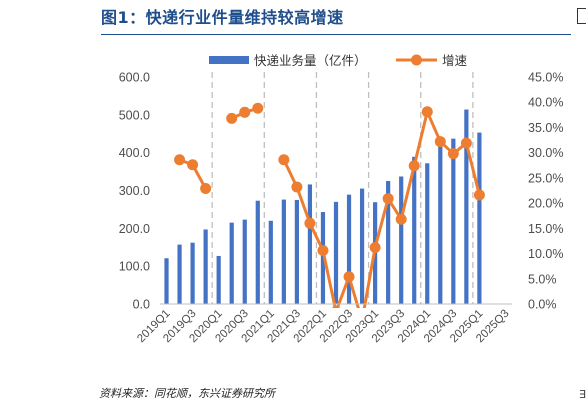 The width and height of the screenshot is (588, 411). What do you see at coordinates (229, 60) in the screenshot?
I see `legend-bar-swatch` at bounding box center [229, 60].